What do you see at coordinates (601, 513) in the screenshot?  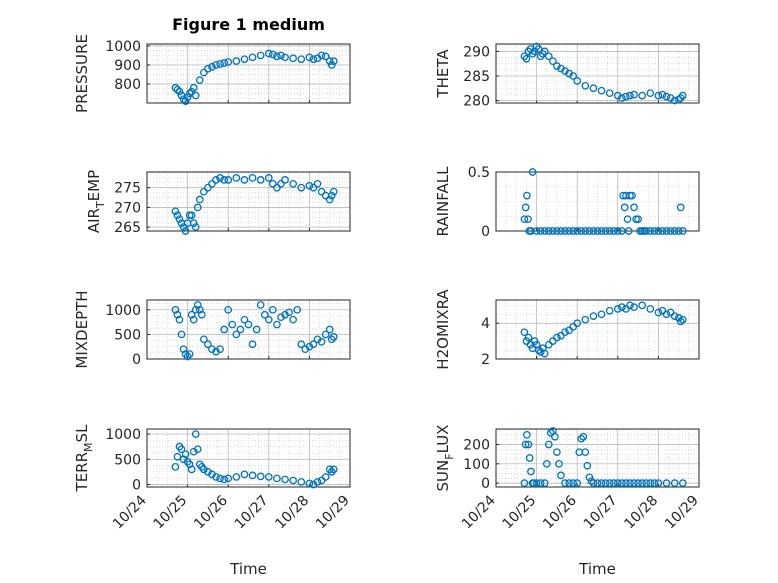 I see `x-tick-label: 10/27` at bounding box center [601, 513].